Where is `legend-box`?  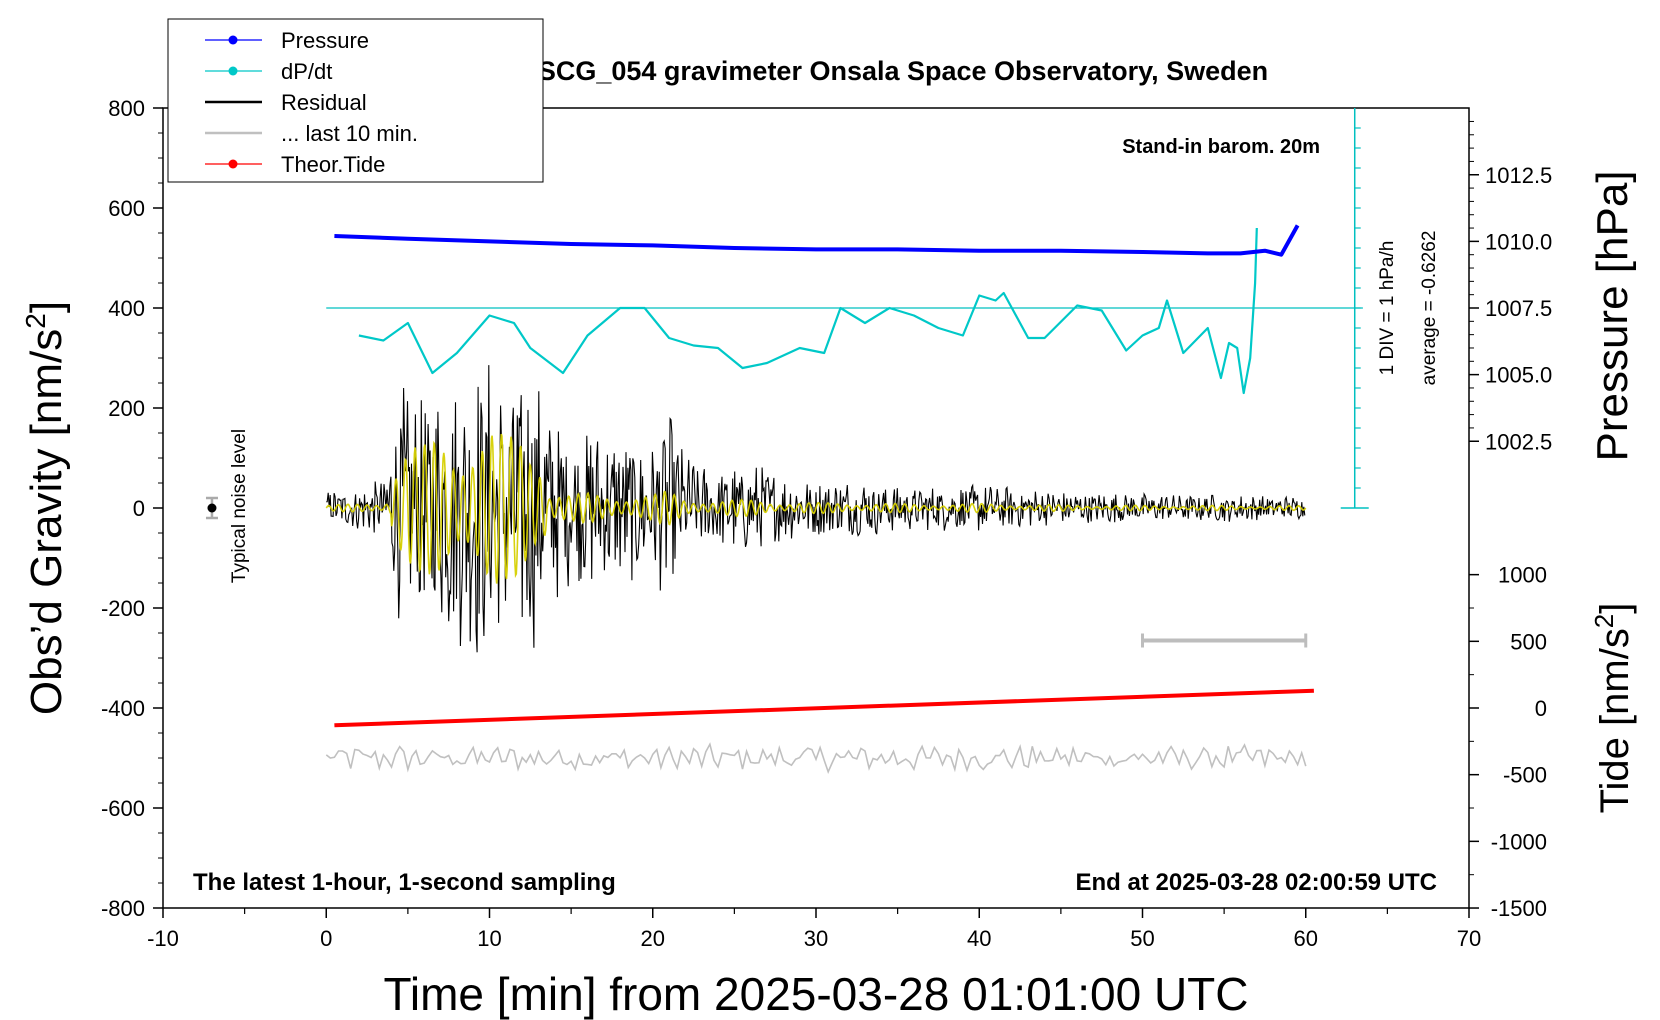
legend-box is located at coordinates (355, 100).